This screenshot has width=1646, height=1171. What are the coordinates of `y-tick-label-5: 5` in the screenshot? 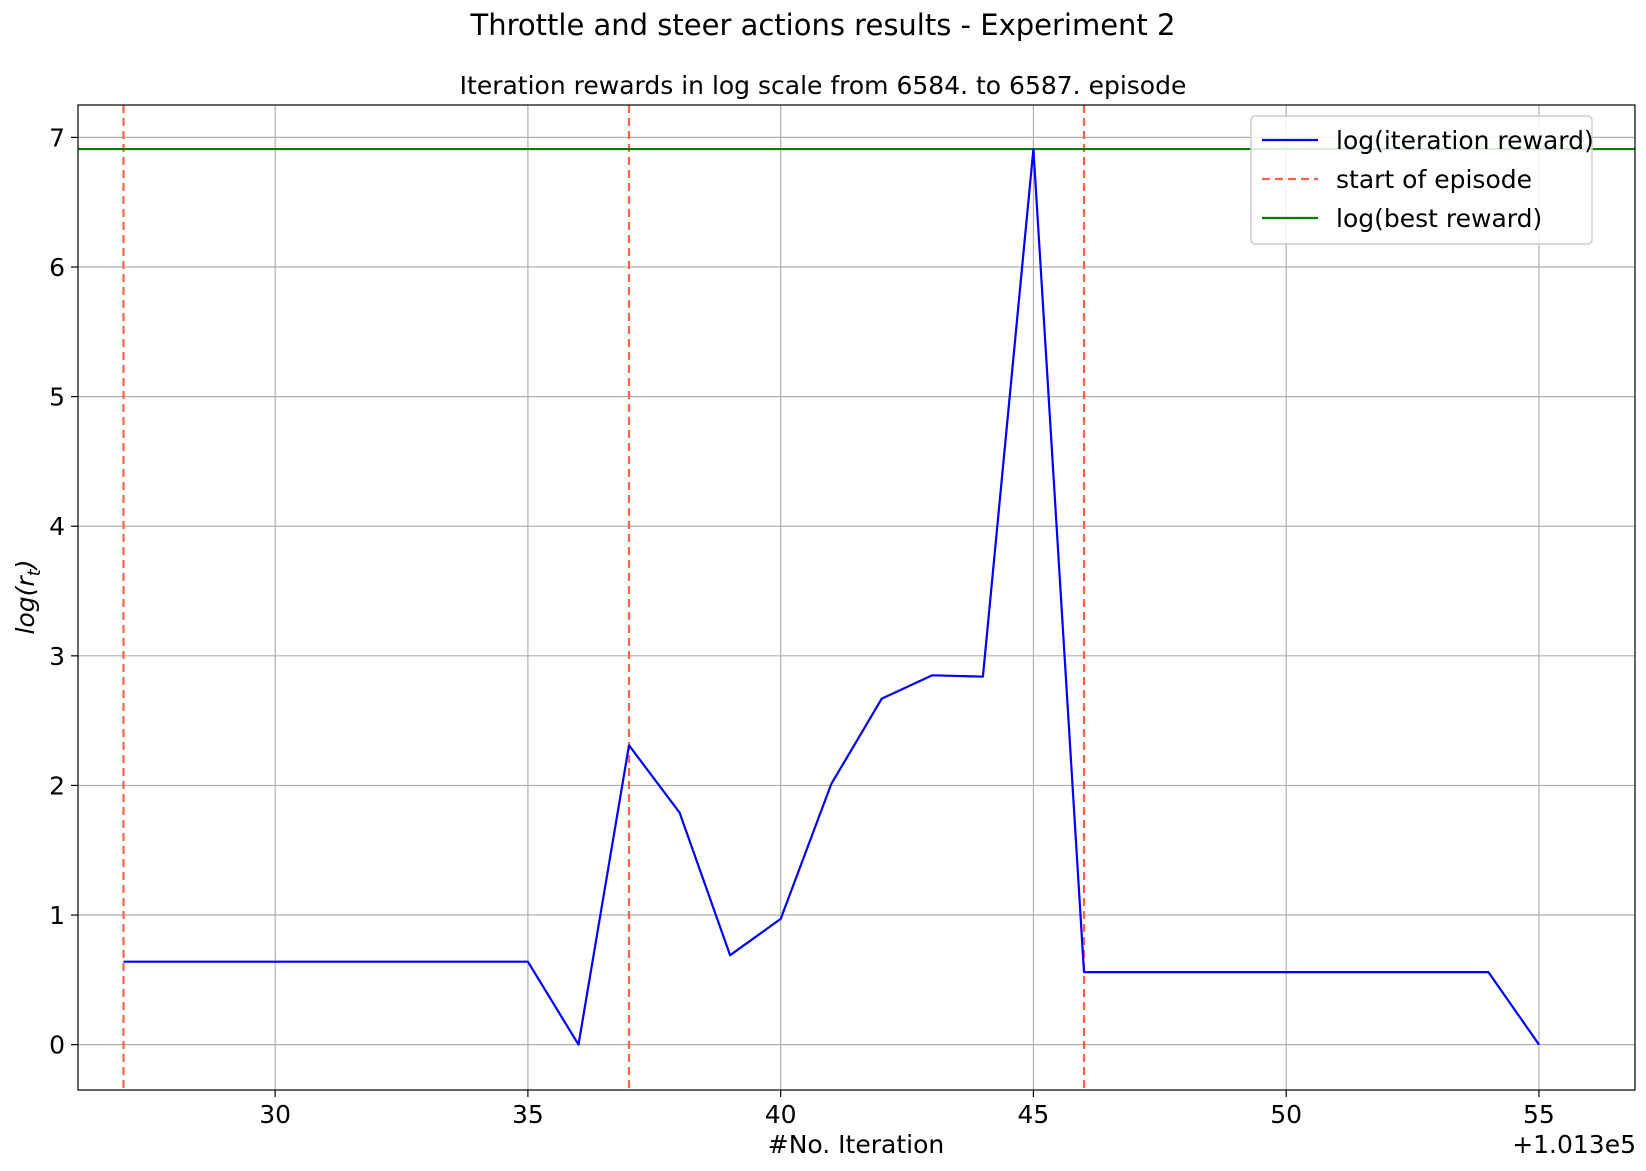 It's located at (57, 397).